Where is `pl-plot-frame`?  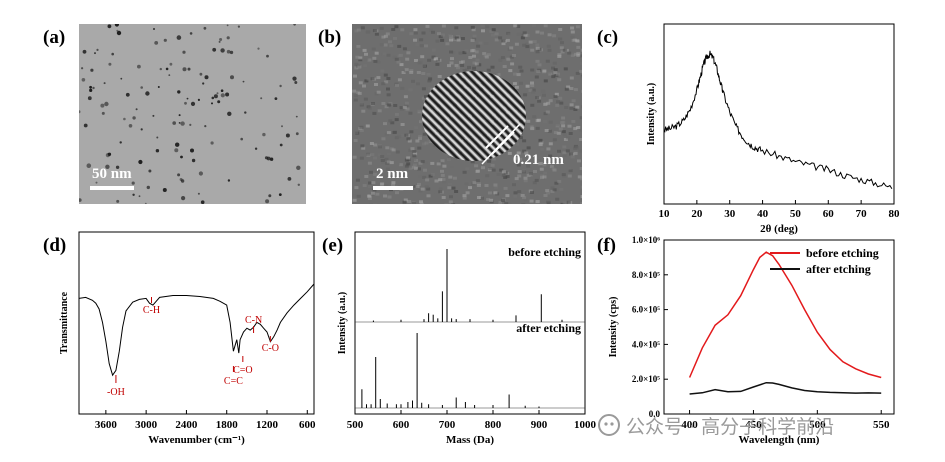 pl-plot-frame is located at coordinates (779, 327).